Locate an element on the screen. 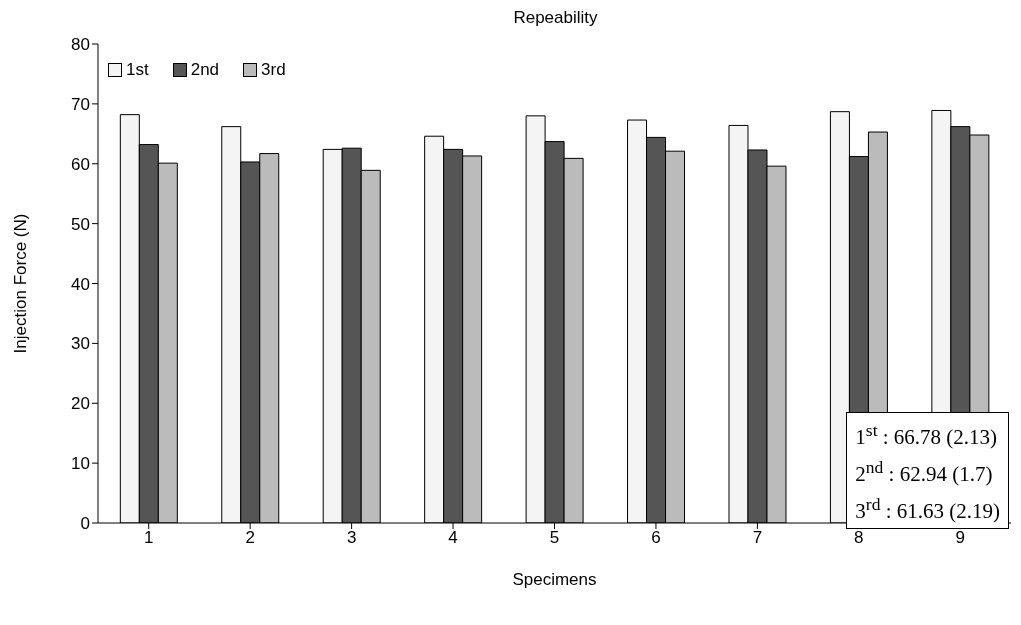 Image resolution: width=1021 pixels, height=625 pixels. y-tick-label: 10 is located at coordinates (80, 464).